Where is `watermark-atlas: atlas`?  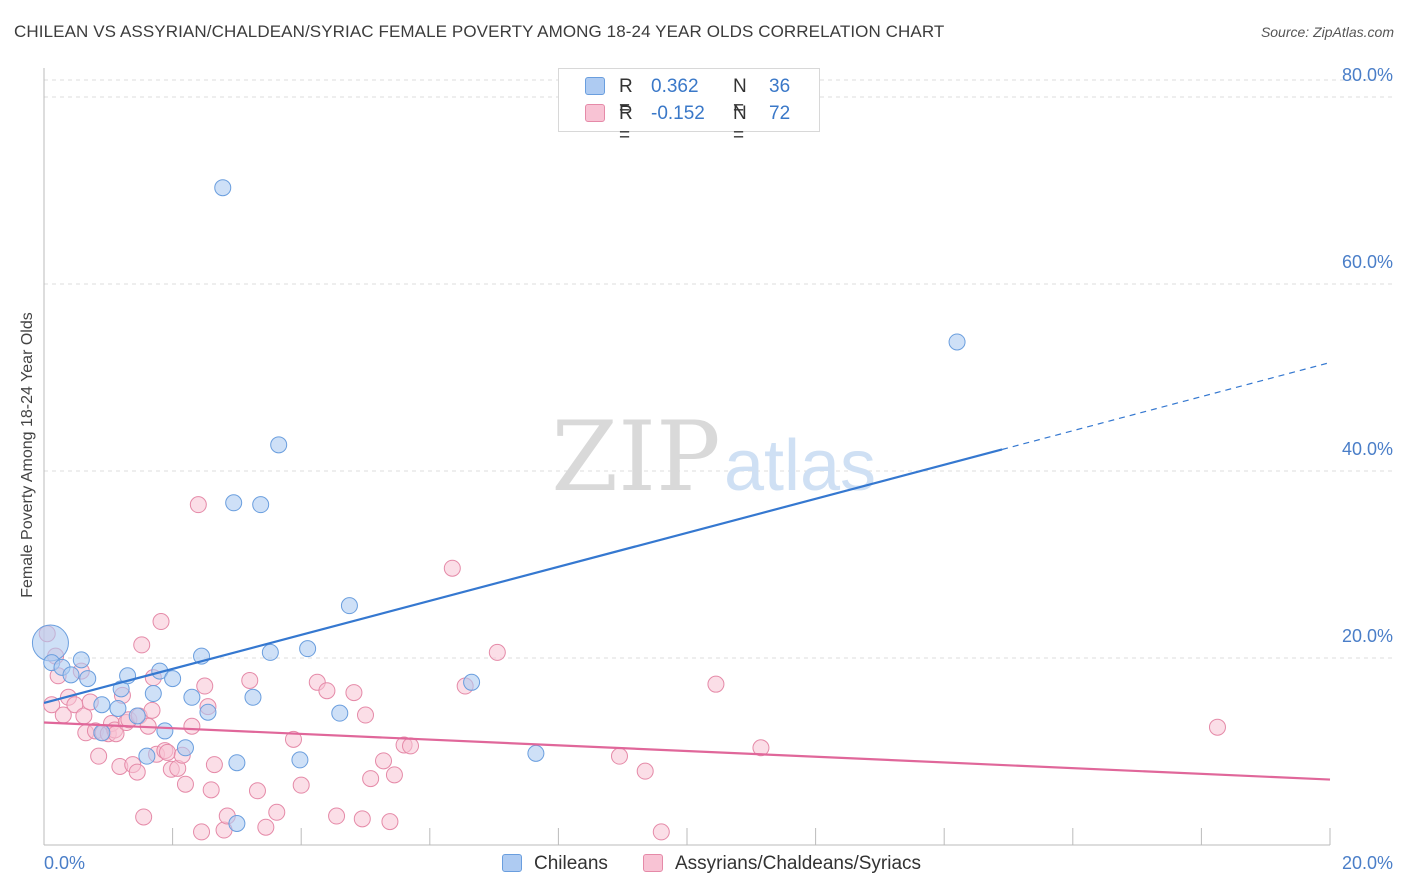
watermark-atlas: atlas is located at coordinates (800, 466).